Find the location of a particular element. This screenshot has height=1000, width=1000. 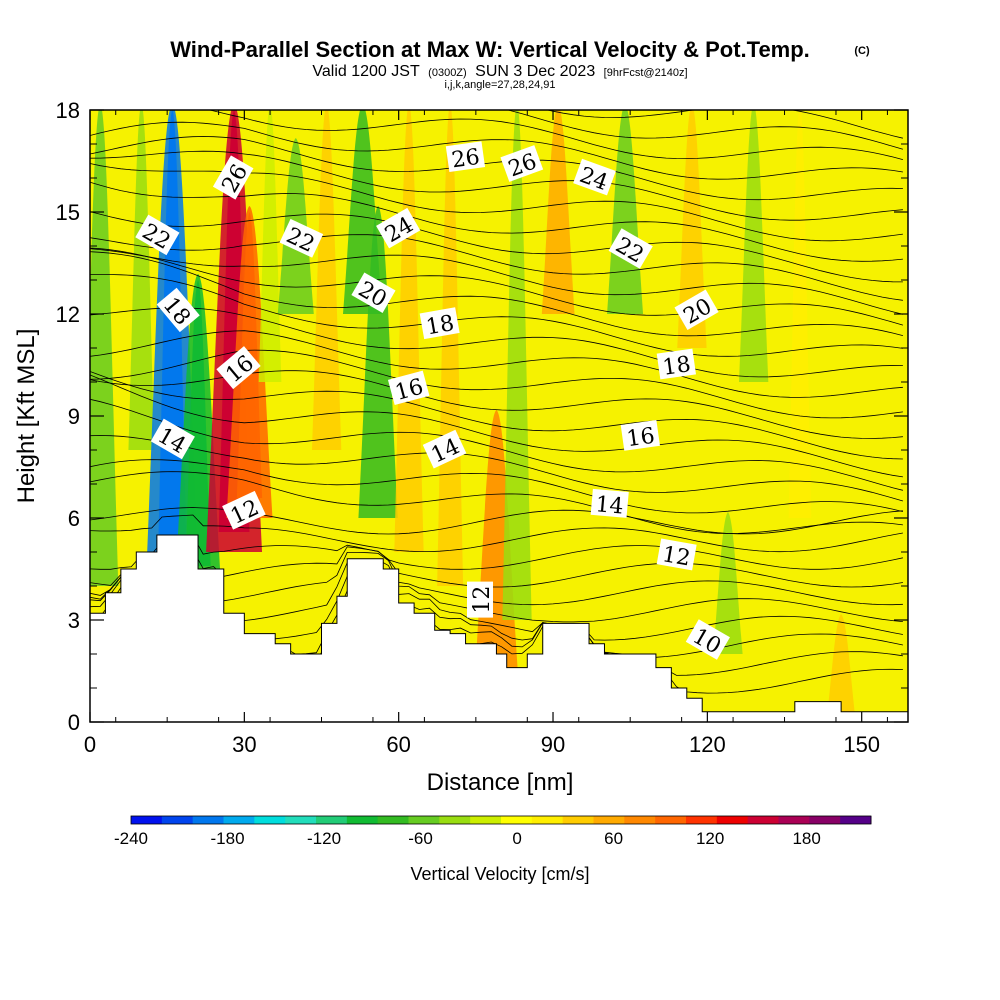

theta-label-3: 12 is located at coordinates (676, 555).